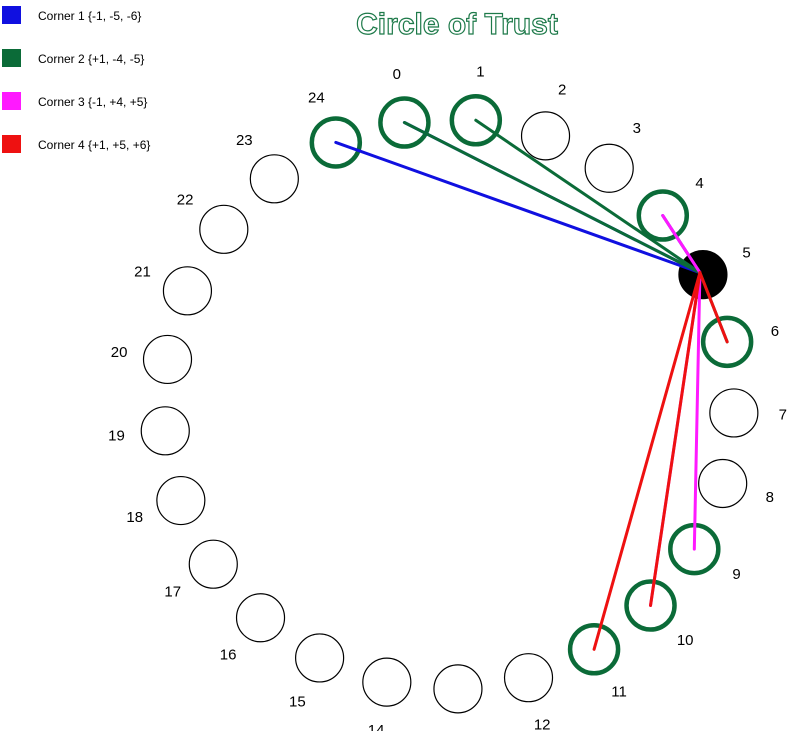 The image size is (794, 731). Describe the element at coordinates (770, 497) in the screenshot. I see `node-label-8: 8` at that location.